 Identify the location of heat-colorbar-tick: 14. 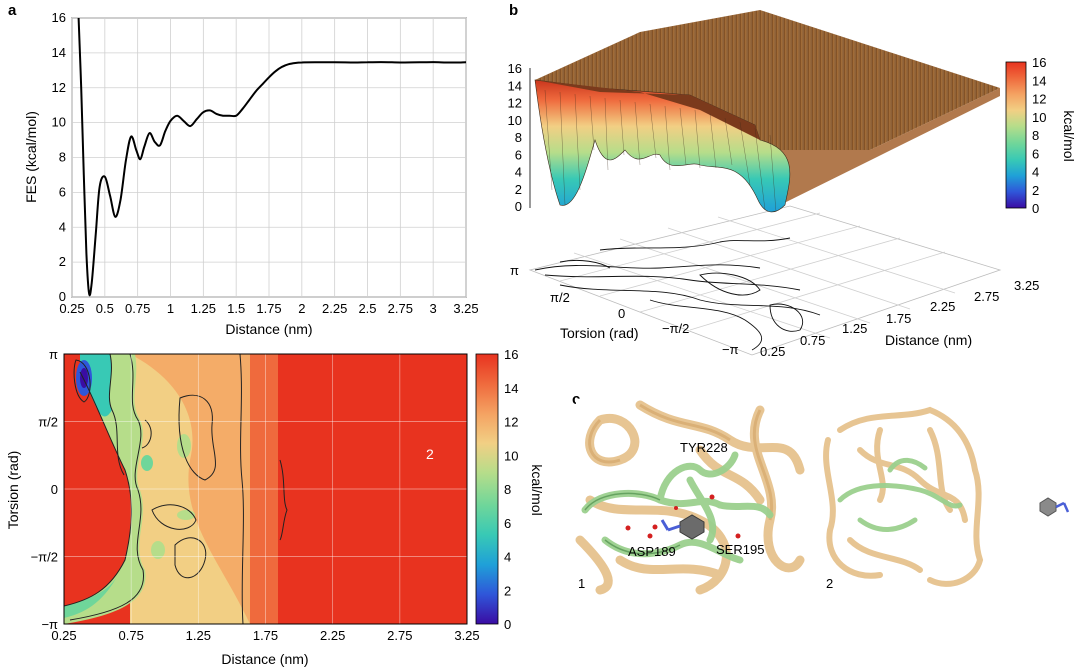
(511, 388).